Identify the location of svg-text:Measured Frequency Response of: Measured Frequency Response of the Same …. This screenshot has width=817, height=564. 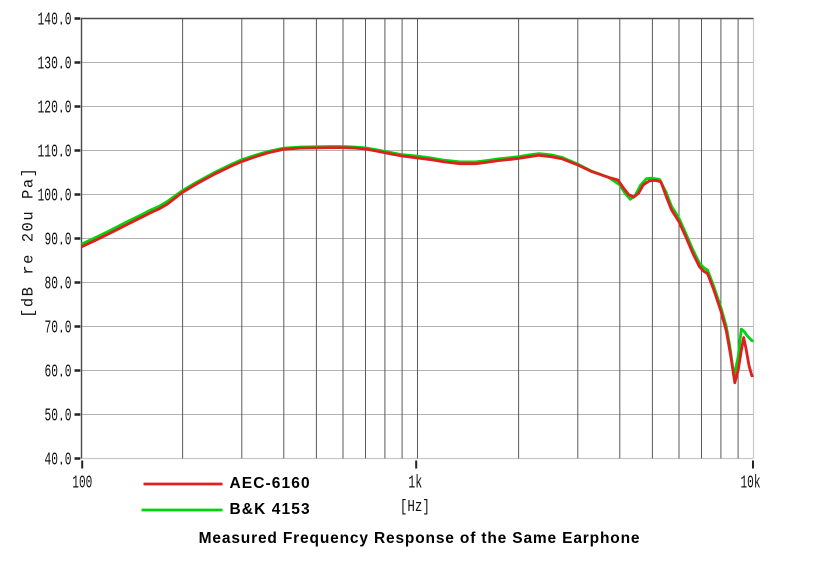
(420, 538).